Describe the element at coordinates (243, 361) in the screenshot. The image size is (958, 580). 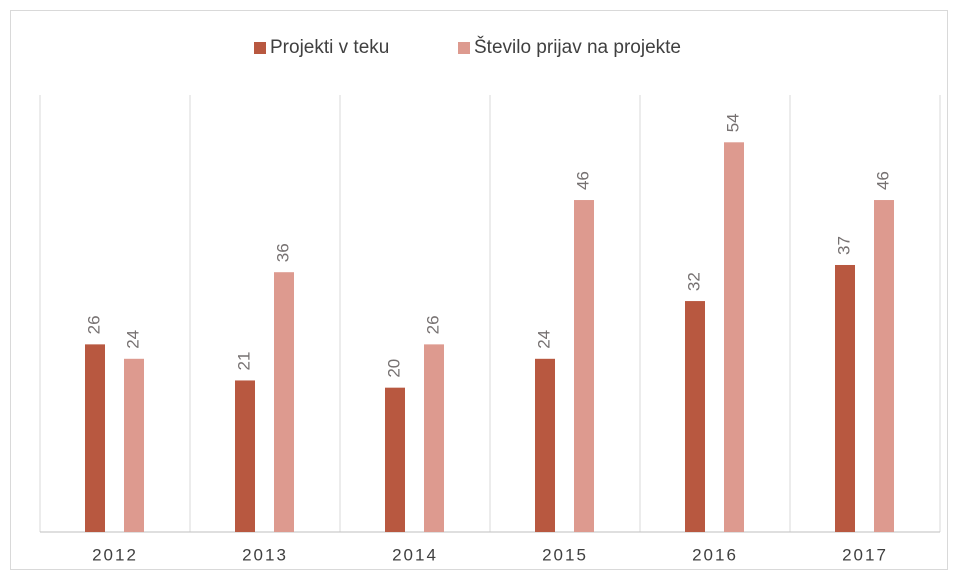
I see `value-label: 21` at that location.